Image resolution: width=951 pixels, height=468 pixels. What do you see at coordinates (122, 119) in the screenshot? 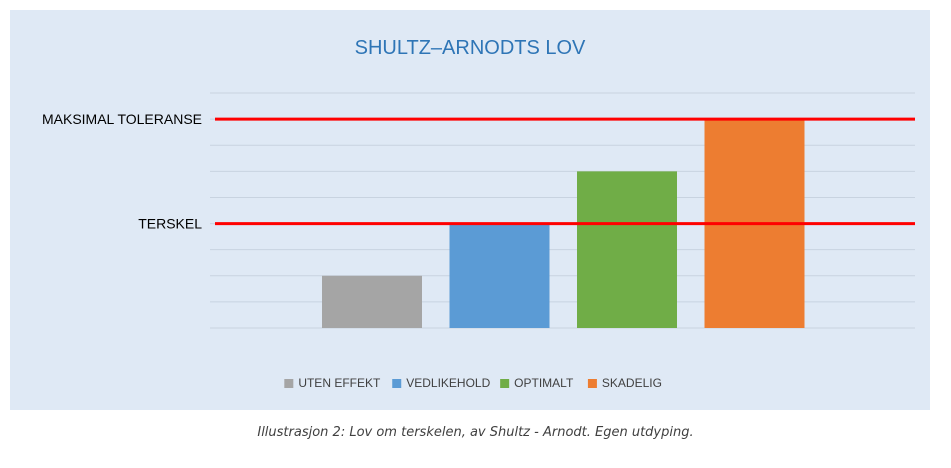
I see `reference-line-label: MAKSIMAL TOLERANSE` at bounding box center [122, 119].